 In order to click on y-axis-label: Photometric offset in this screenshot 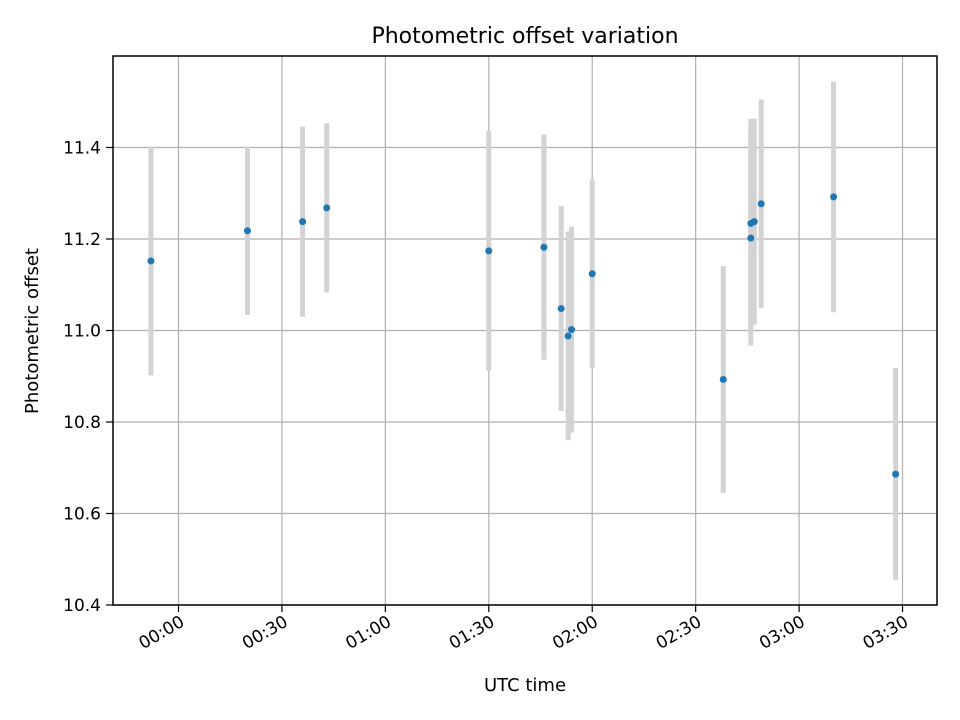, I will do `click(32, 331)`.